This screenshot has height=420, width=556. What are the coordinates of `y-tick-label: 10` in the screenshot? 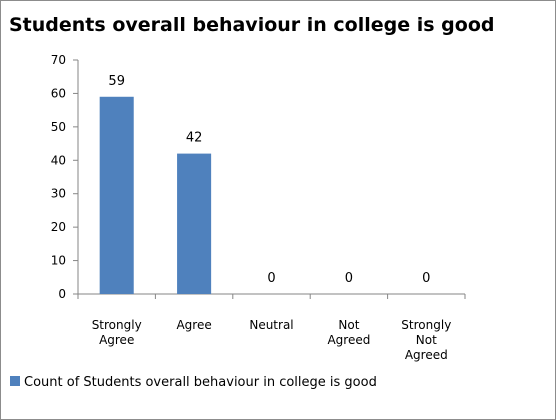 It's located at (58, 261).